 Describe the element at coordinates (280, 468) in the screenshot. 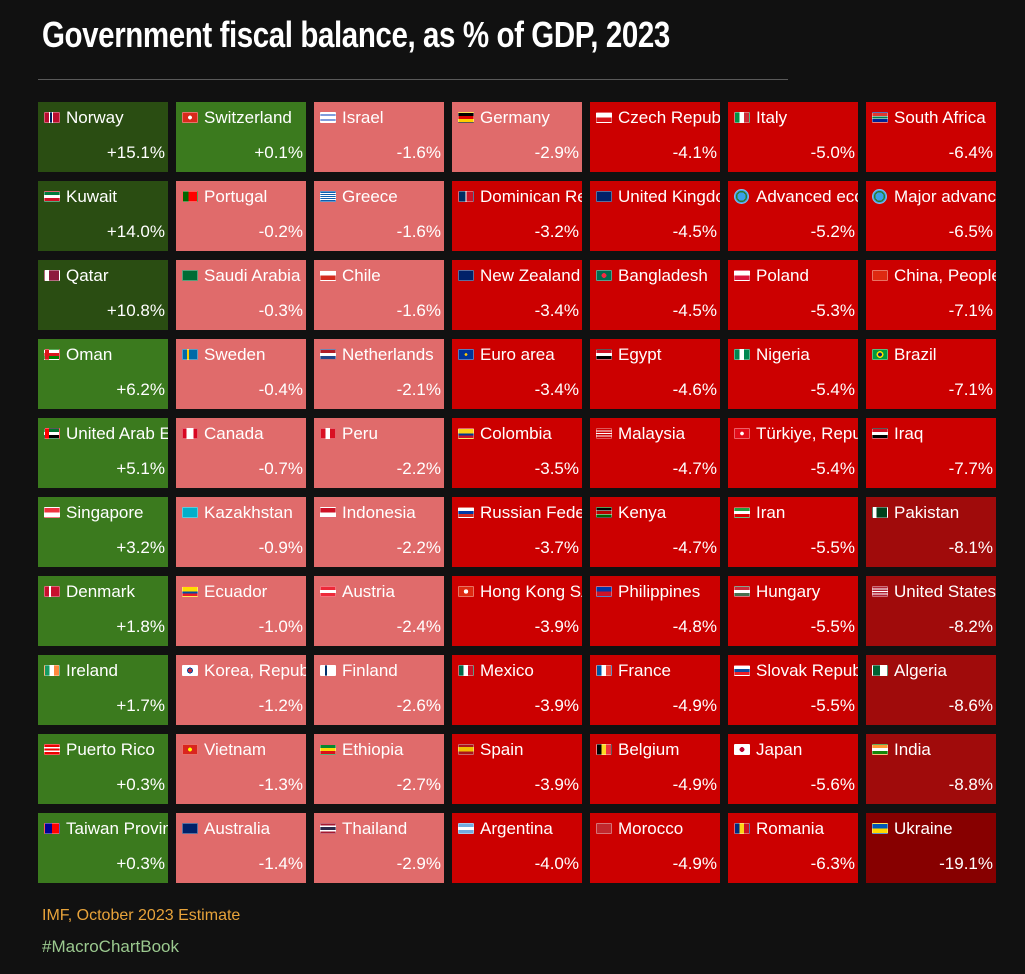

I see `cell-value-label: -0.7%` at that location.